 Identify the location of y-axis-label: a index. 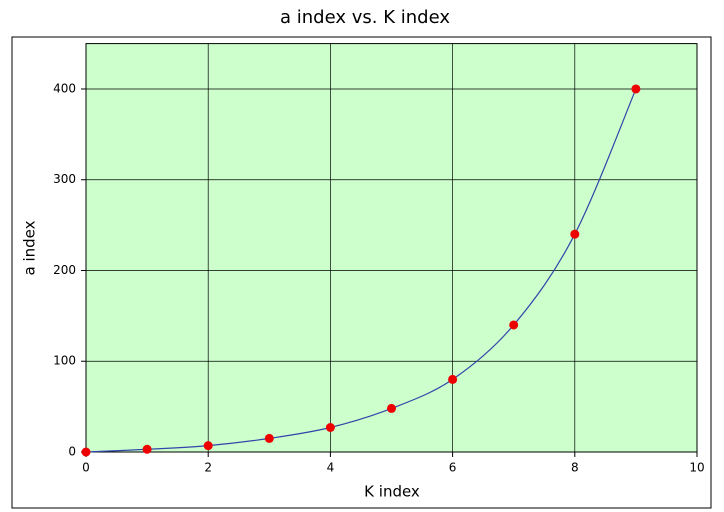
(30, 247).